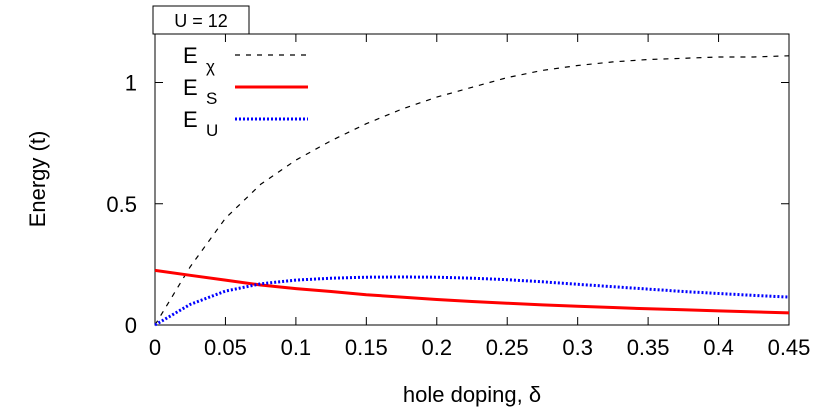 The height and width of the screenshot is (415, 830). I want to click on x-tick-label: 0.4, so click(718, 347).